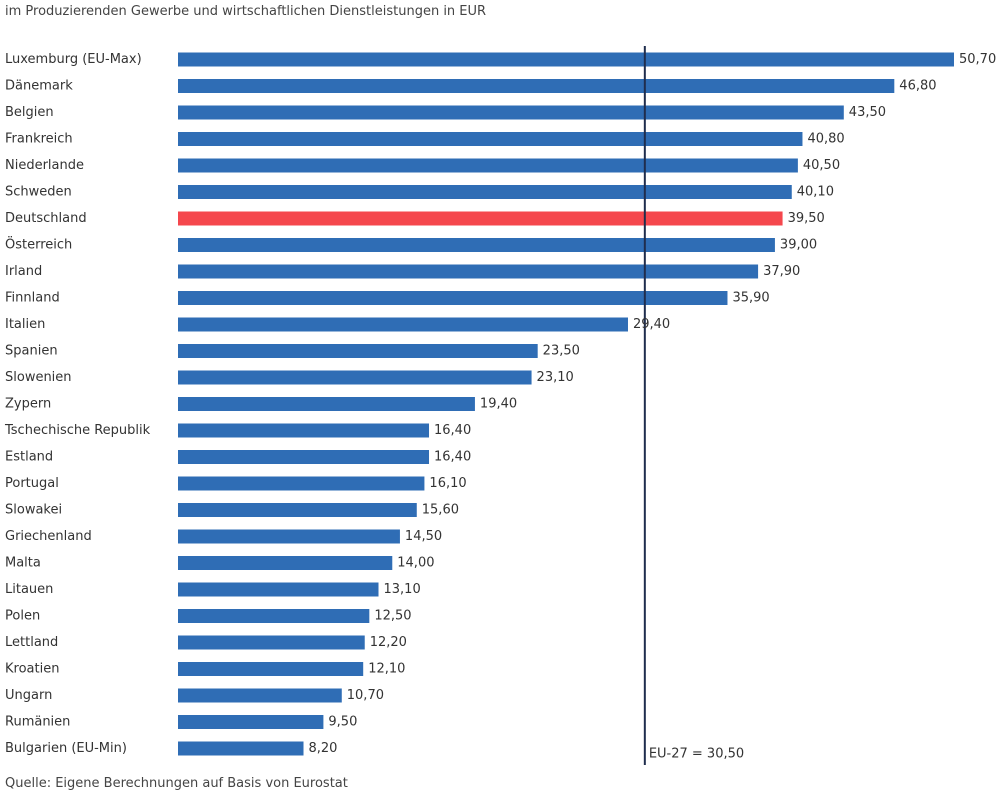  I want to click on value-label: 37,90, so click(781, 271).